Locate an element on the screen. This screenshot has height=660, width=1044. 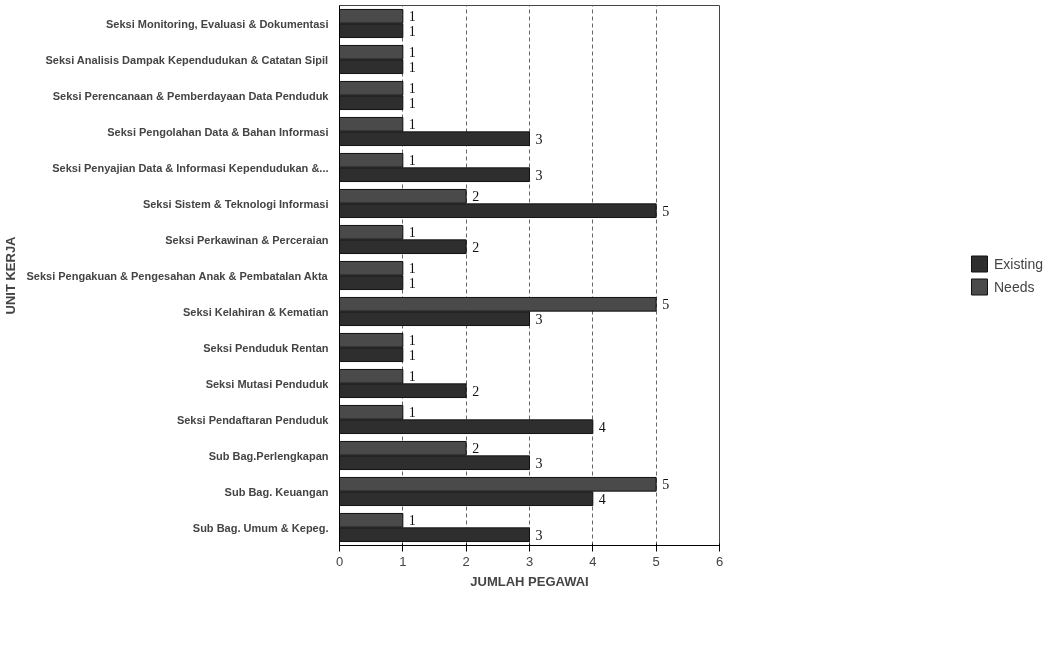
y-tick-label: Seksi Sistem & Teknologi Informasi is located at coordinates (235, 203).